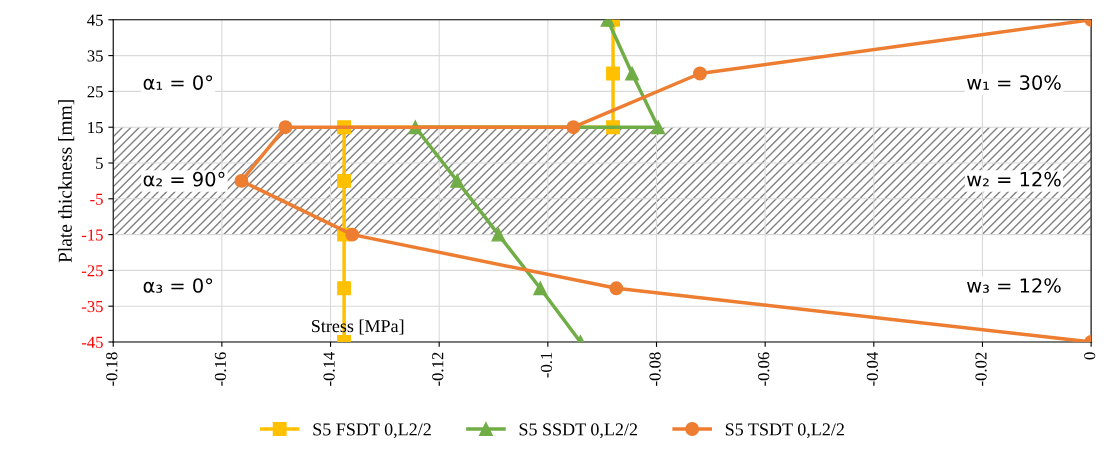  What do you see at coordinates (872, 368) in the screenshot?
I see `x-tick-label: -0.04` at bounding box center [872, 368].